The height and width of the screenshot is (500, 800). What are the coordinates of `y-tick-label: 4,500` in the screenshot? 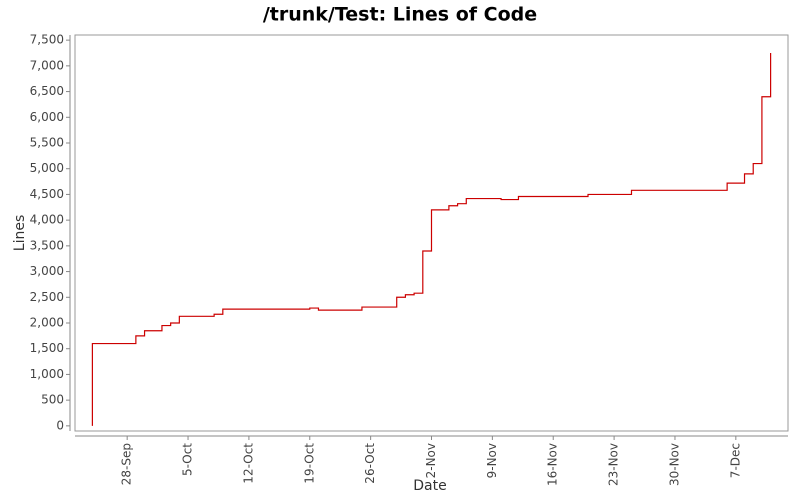 It's located at (47, 194).